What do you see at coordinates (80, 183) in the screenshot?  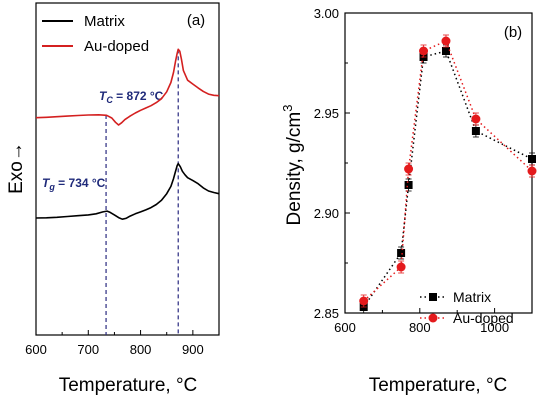 I see `annotation-value: = 734 °C` at bounding box center [80, 183].